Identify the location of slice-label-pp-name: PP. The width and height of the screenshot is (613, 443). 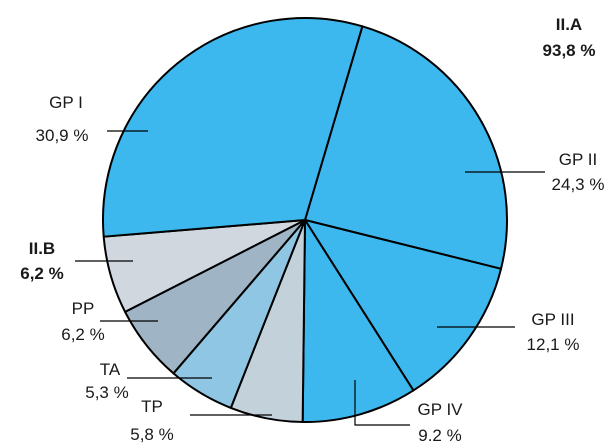
(83, 308).